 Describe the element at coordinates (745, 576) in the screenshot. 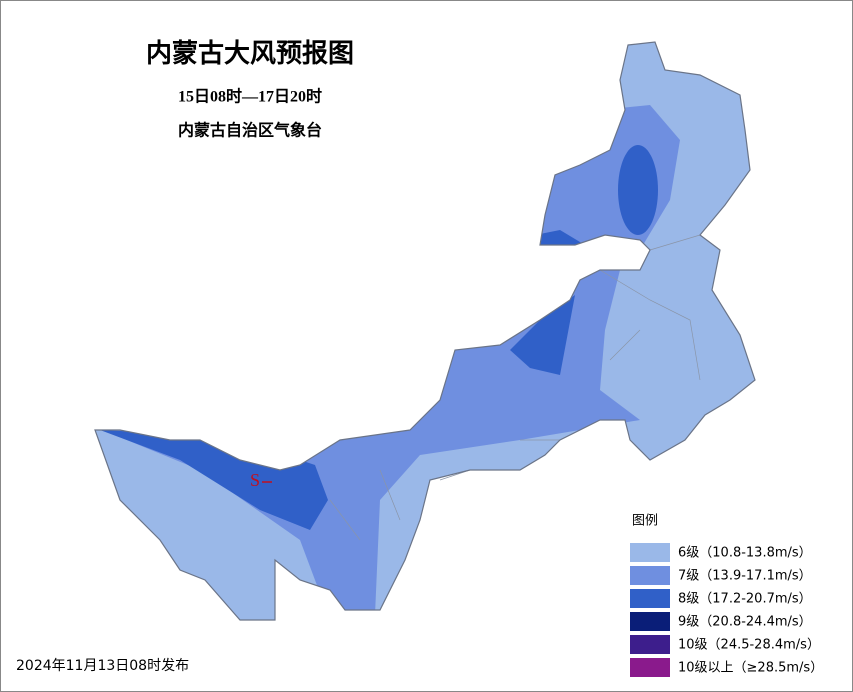

I see `legend-label: 7级（13.9-17.1m/s）` at that location.